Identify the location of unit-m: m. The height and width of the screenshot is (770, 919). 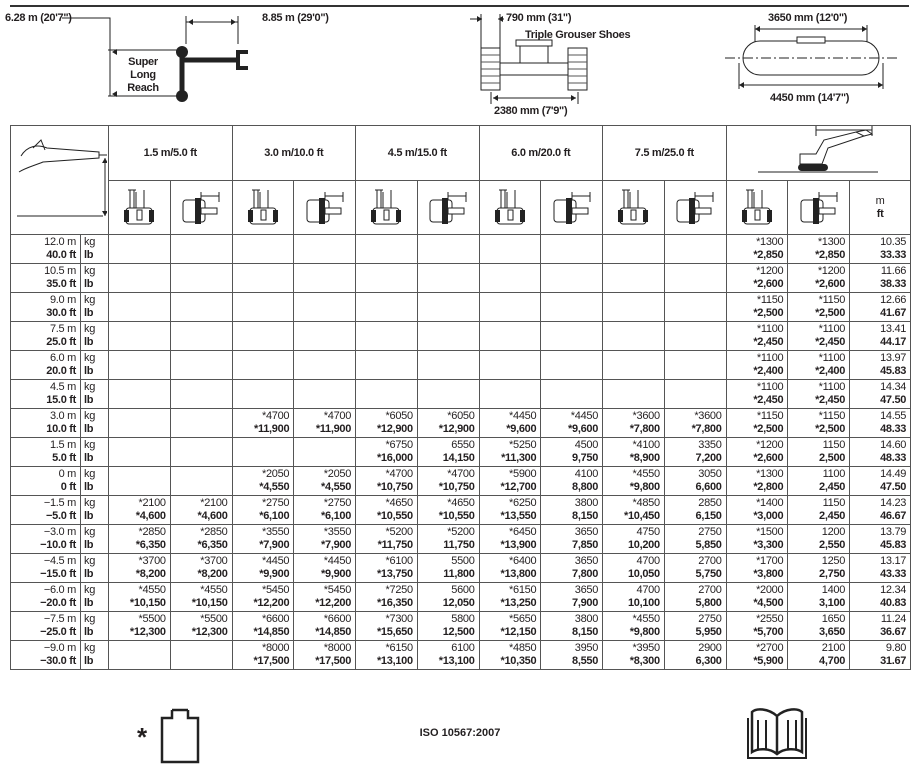
(880, 200).